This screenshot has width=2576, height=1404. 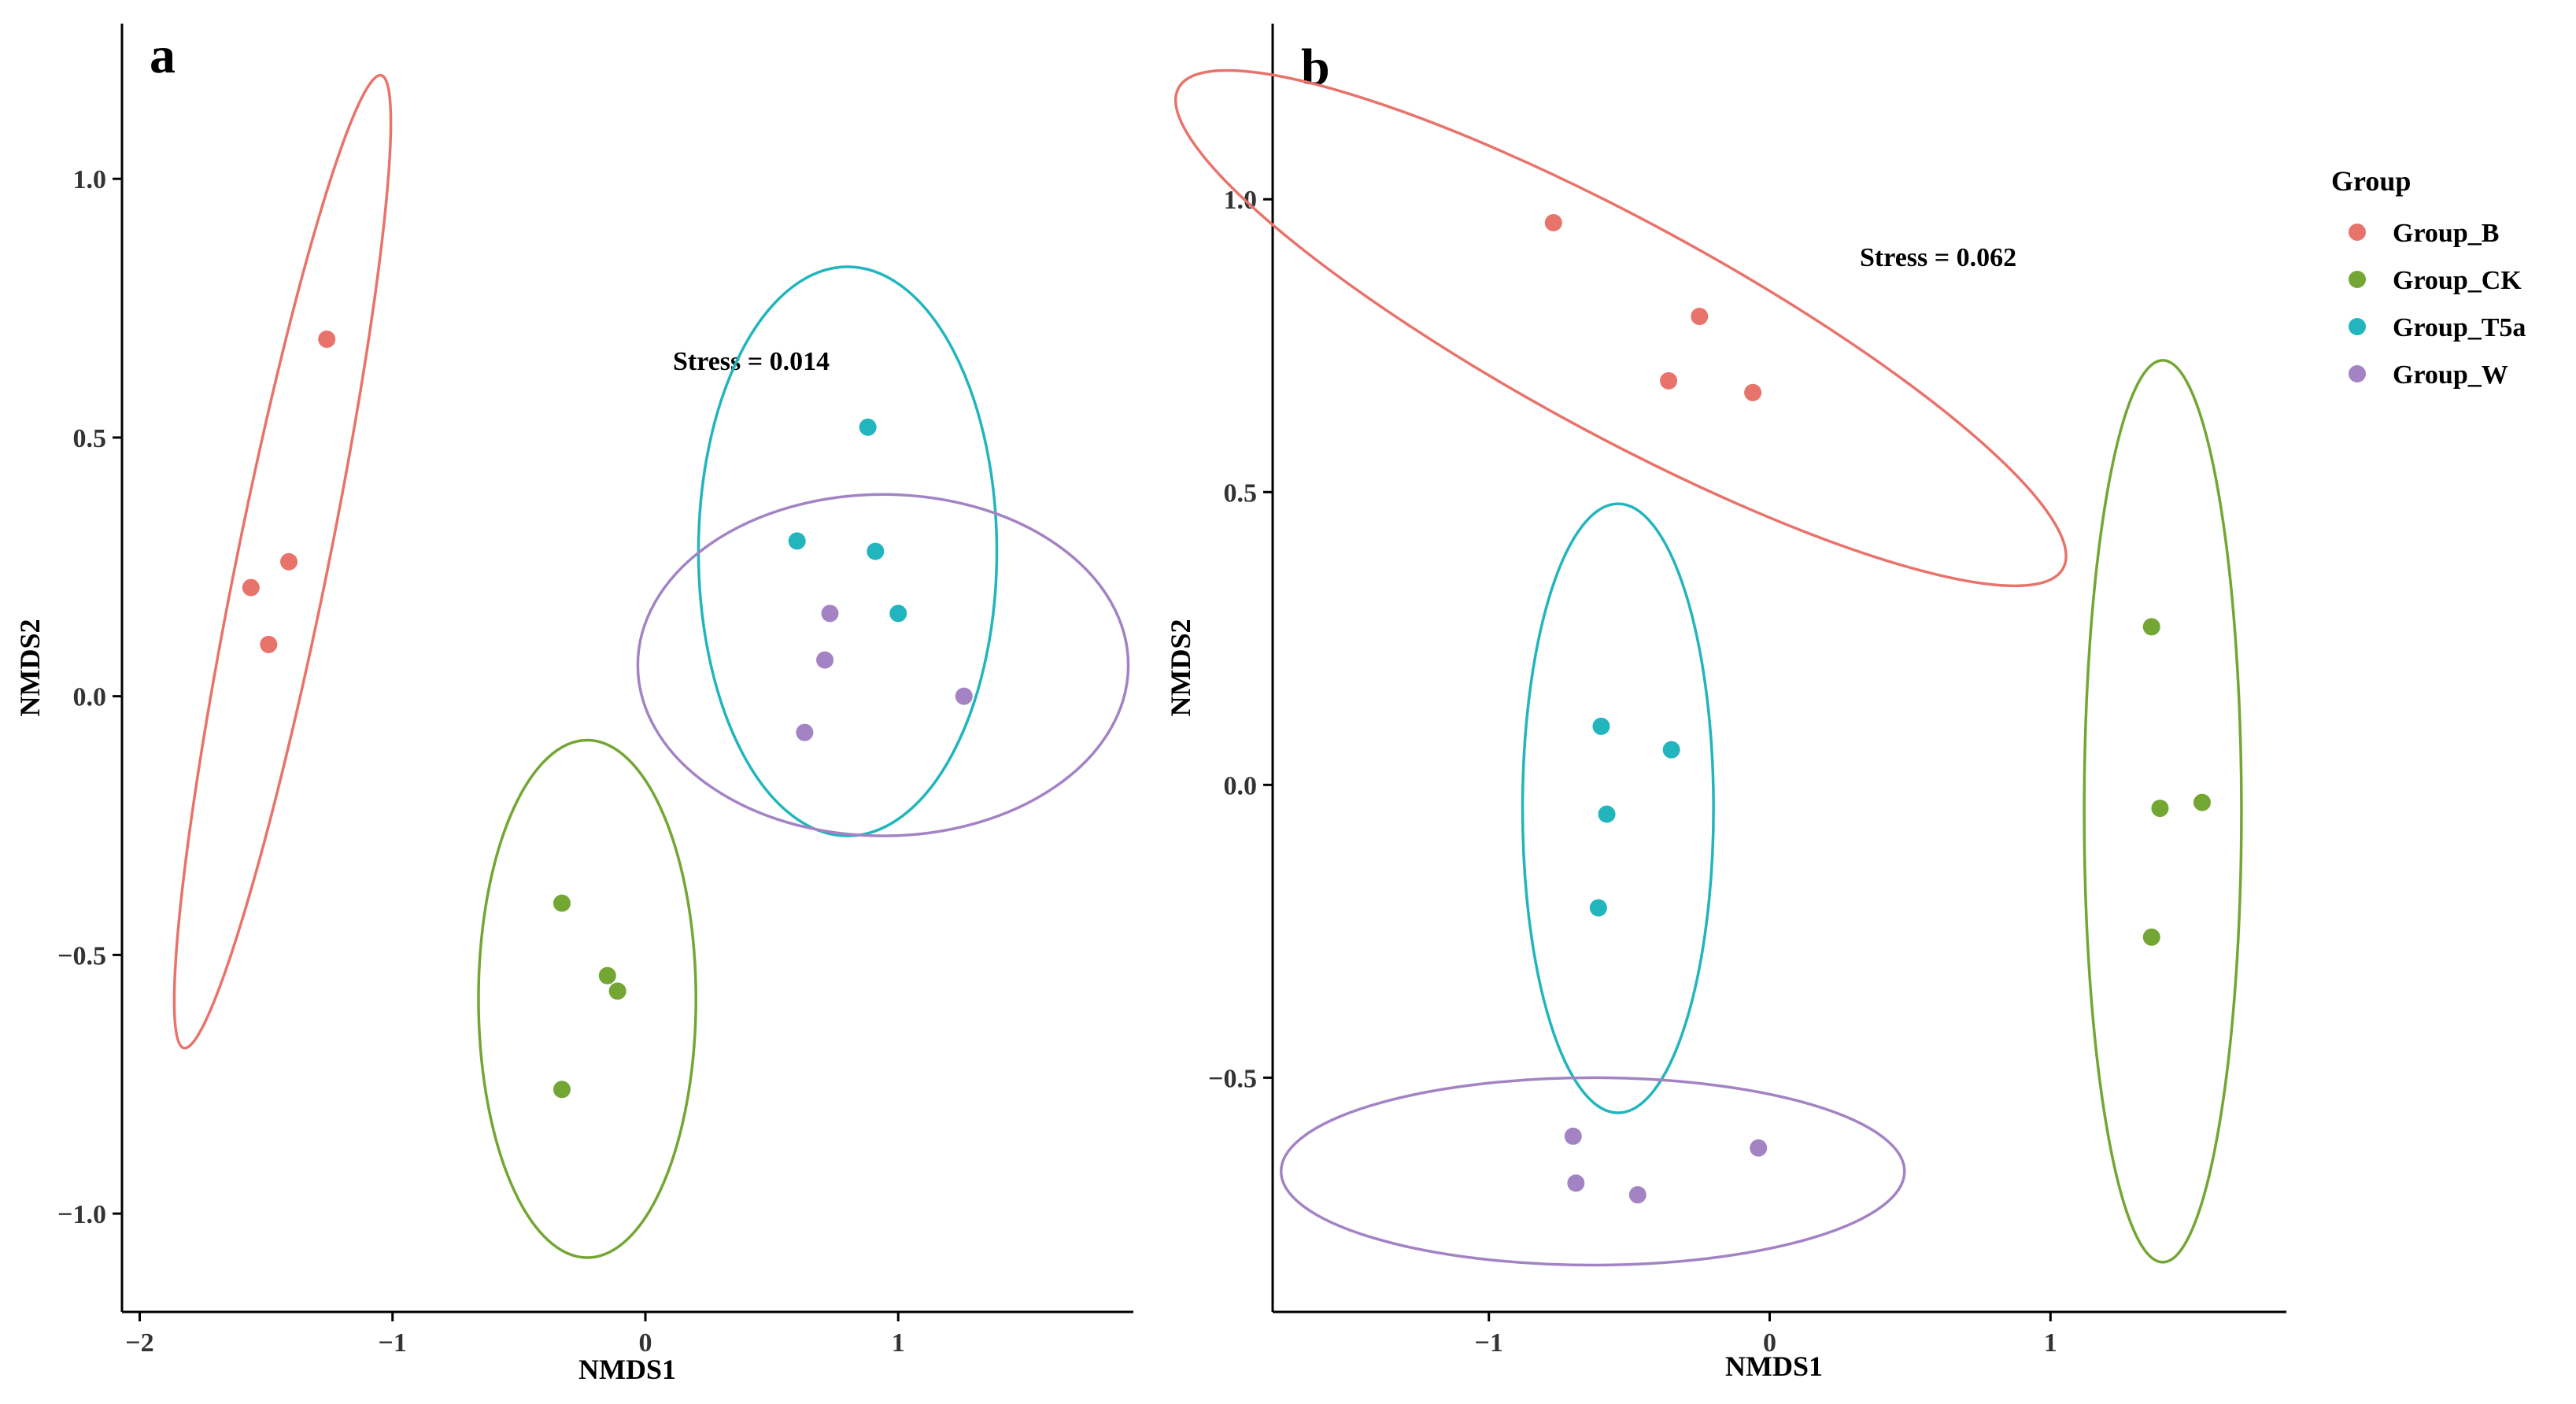 What do you see at coordinates (1938, 258) in the screenshot?
I see `stress-annotation: Stress = 0.062` at bounding box center [1938, 258].